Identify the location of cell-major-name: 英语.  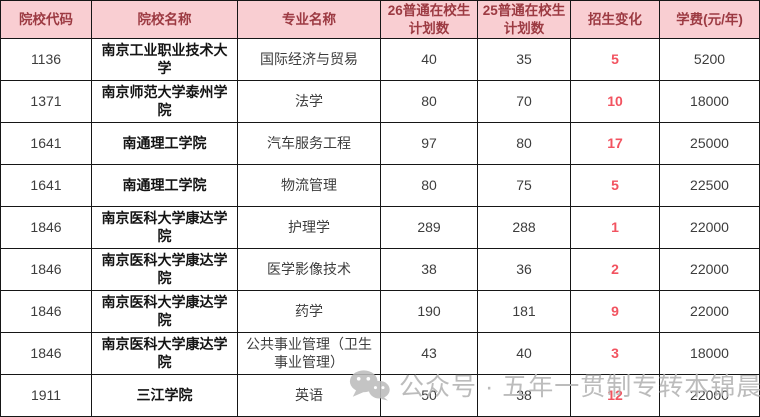
(309, 395).